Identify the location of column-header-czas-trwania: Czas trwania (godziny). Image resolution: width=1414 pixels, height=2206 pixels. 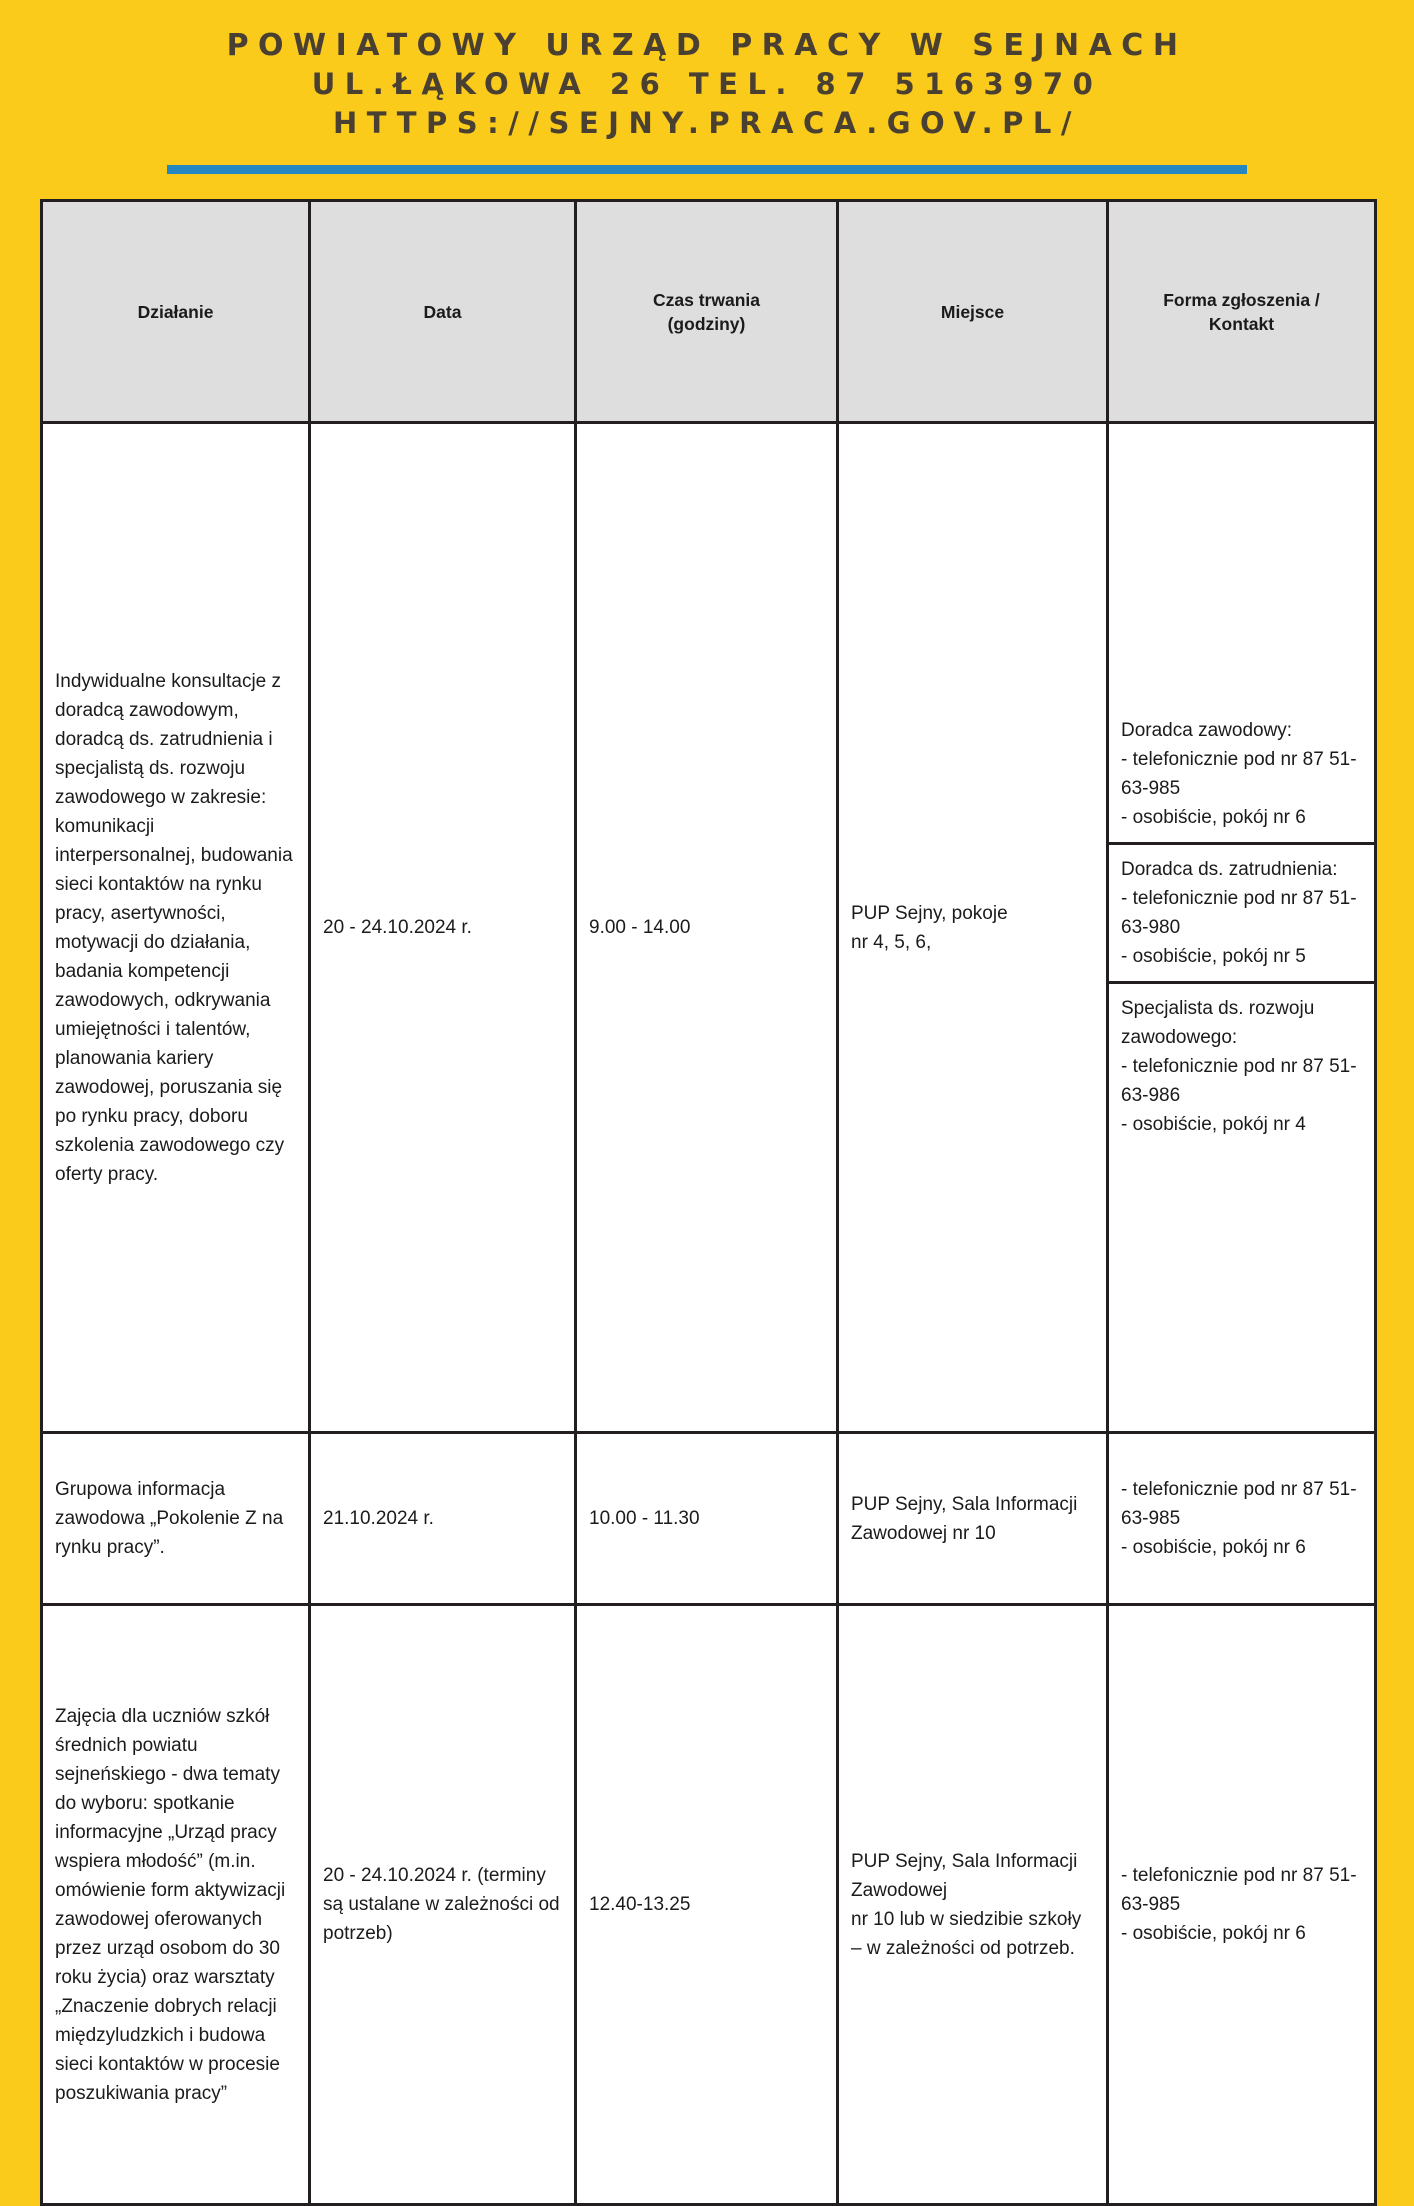
(706, 311).